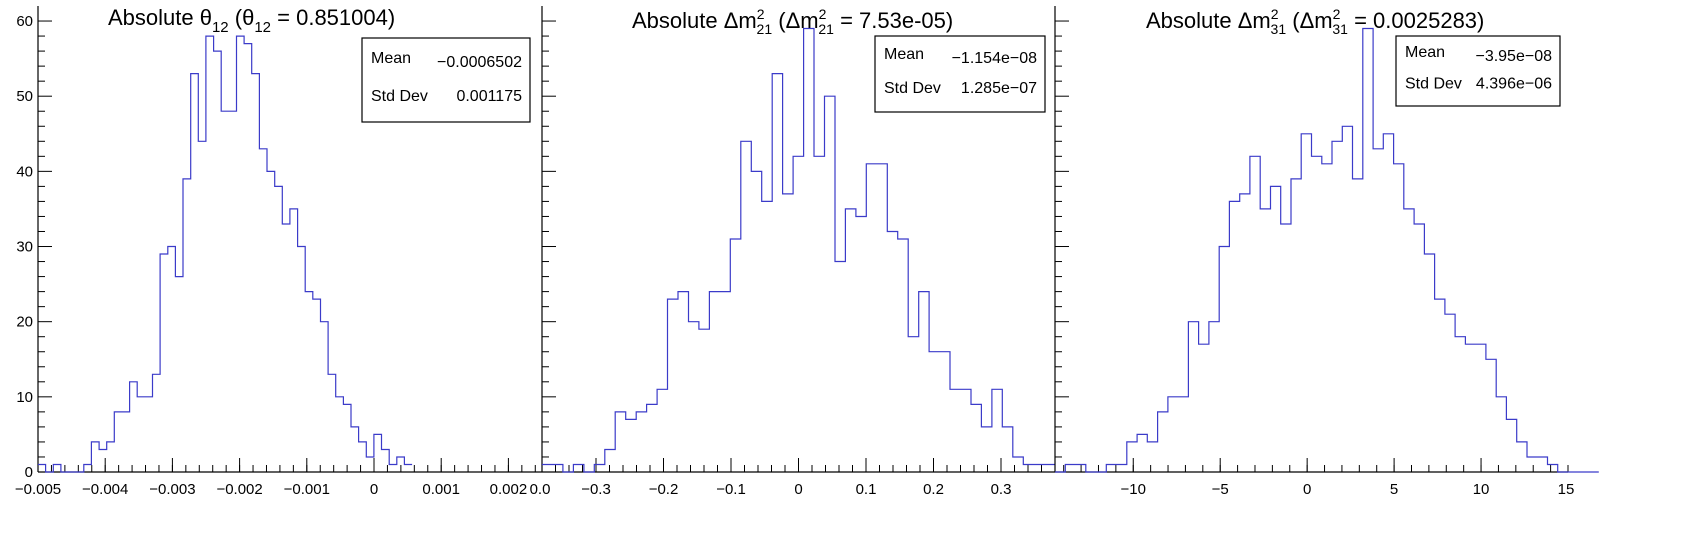  What do you see at coordinates (38, 489) in the screenshot?
I see `x-tick-label: −0.005` at bounding box center [38, 489].